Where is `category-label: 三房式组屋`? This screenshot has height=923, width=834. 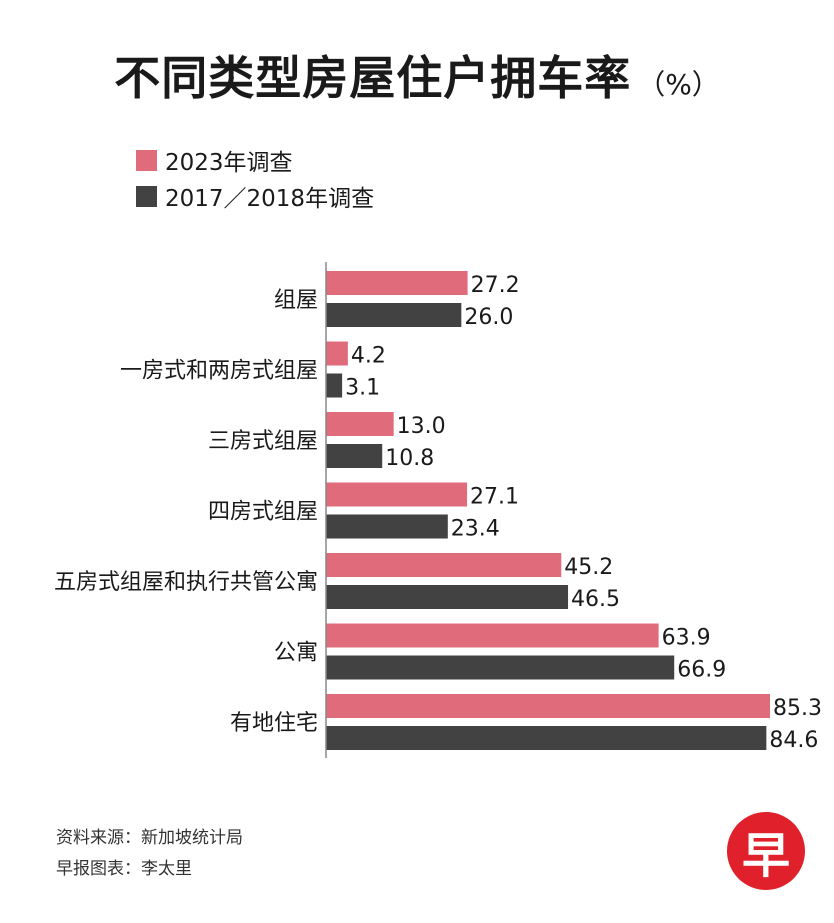 category-label: 三房式组屋 is located at coordinates (263, 441).